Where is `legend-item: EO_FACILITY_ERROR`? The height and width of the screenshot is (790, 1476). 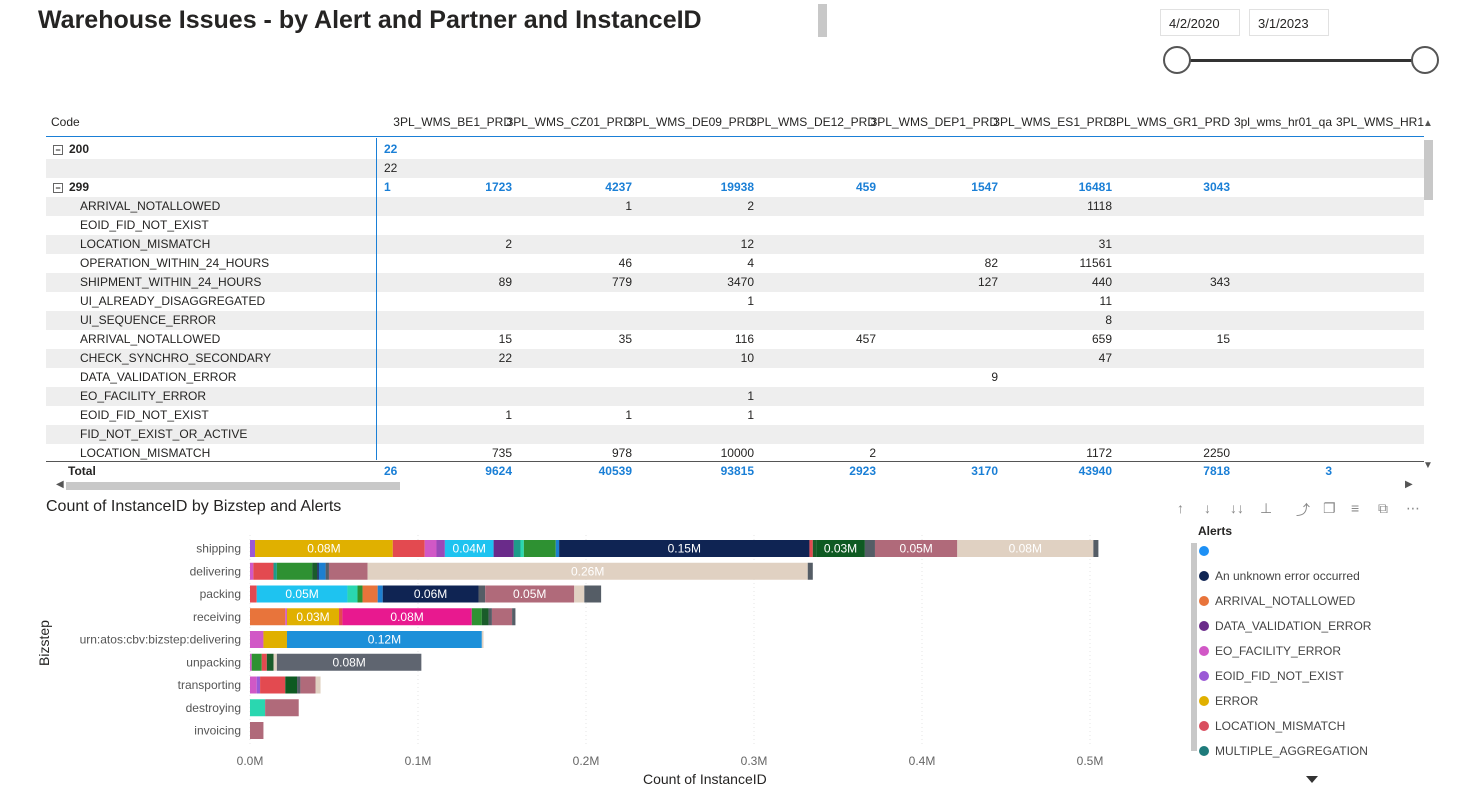
legend-item: EO_FACILITY_ERROR is located at coordinates (1270, 651).